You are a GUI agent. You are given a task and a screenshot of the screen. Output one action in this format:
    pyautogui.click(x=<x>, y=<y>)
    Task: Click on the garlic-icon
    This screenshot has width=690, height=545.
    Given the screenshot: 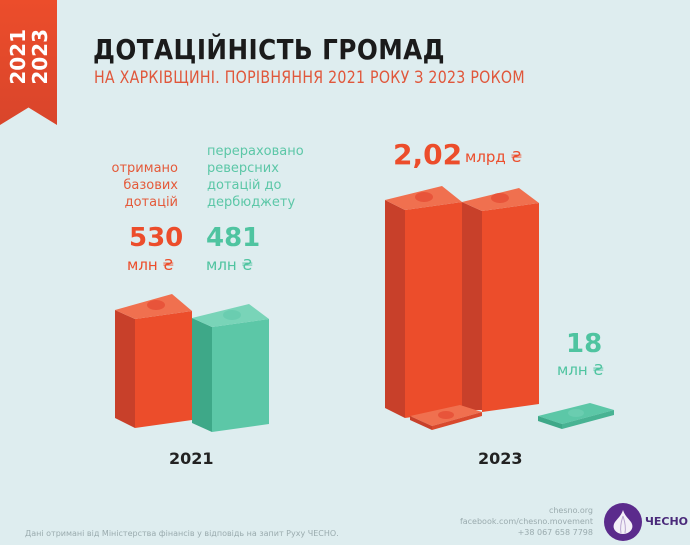 What is the action you would take?
    pyautogui.click(x=623, y=522)
    